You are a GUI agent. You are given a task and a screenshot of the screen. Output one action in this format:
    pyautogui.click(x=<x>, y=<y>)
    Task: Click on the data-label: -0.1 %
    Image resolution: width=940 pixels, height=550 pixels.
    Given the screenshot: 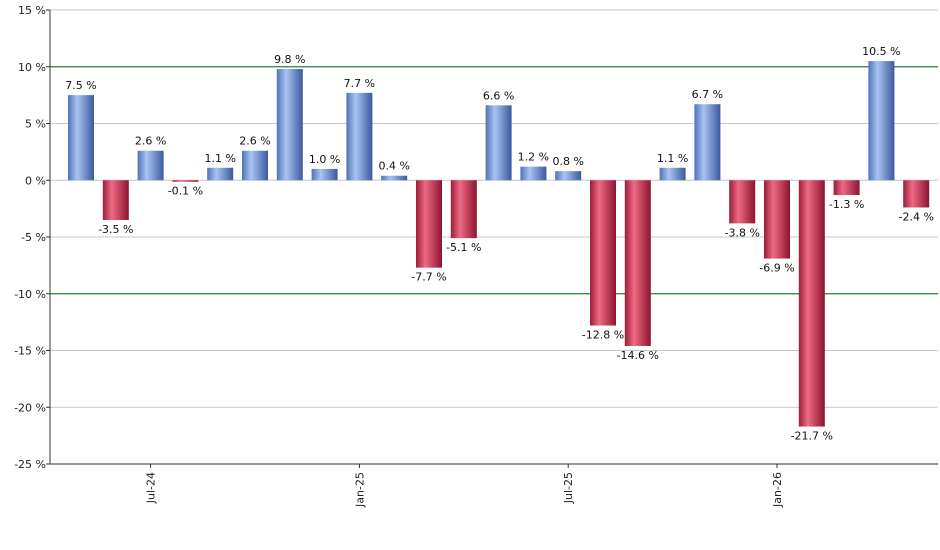 What is the action you would take?
    pyautogui.click(x=185, y=190)
    